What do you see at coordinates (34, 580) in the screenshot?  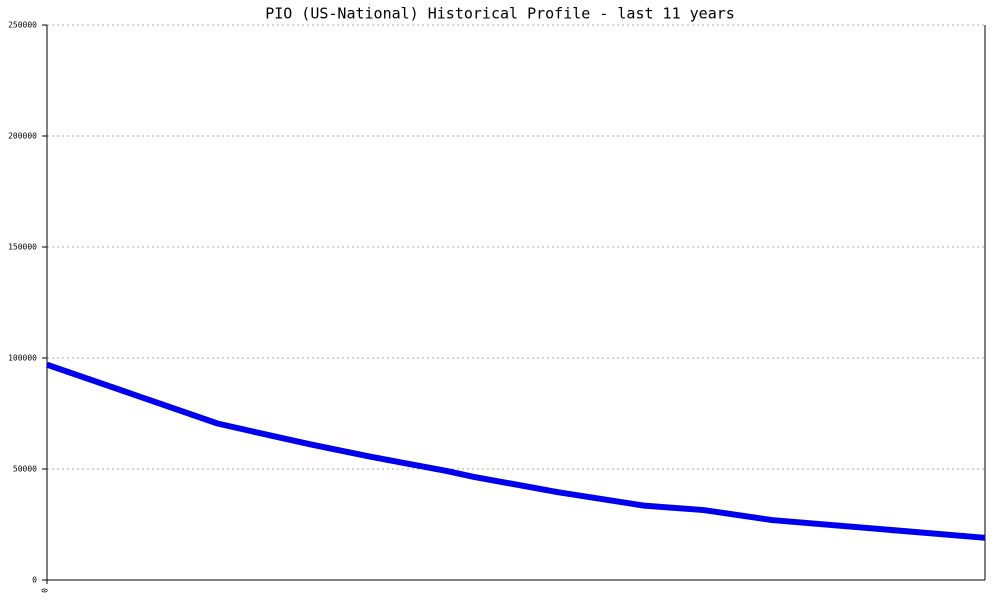 I see `y-tick-label: 0` at bounding box center [34, 580].